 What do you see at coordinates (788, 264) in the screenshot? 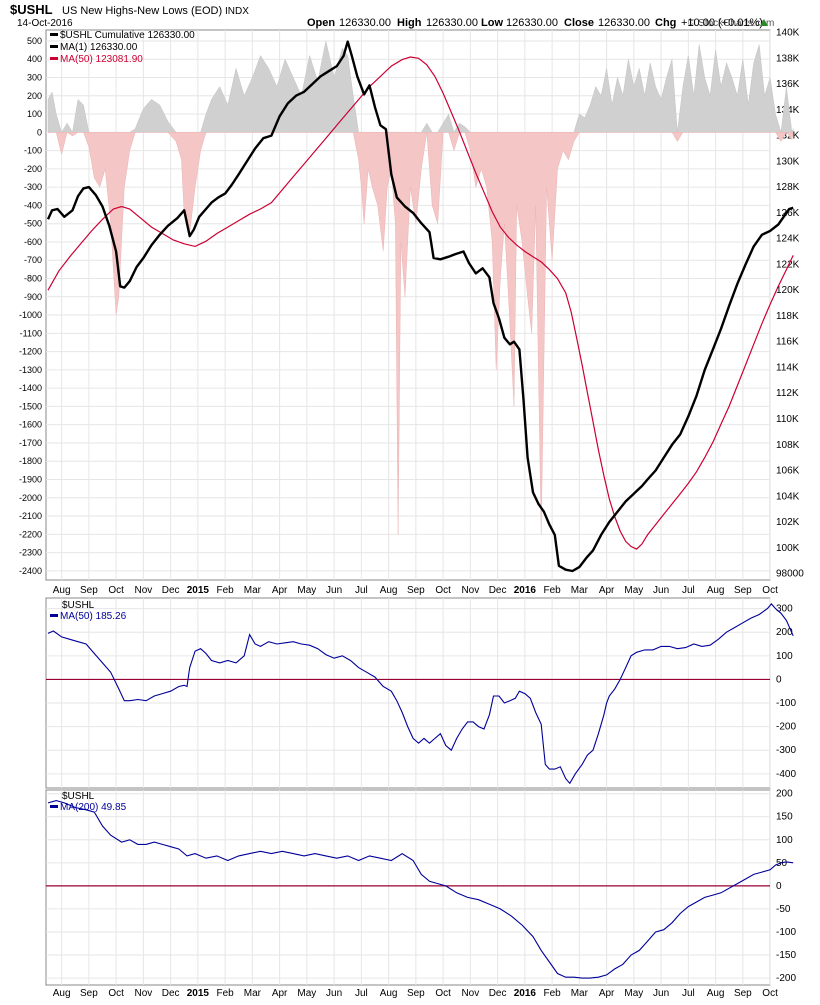
I see `right-axis-tick-label: 122K` at bounding box center [788, 264].